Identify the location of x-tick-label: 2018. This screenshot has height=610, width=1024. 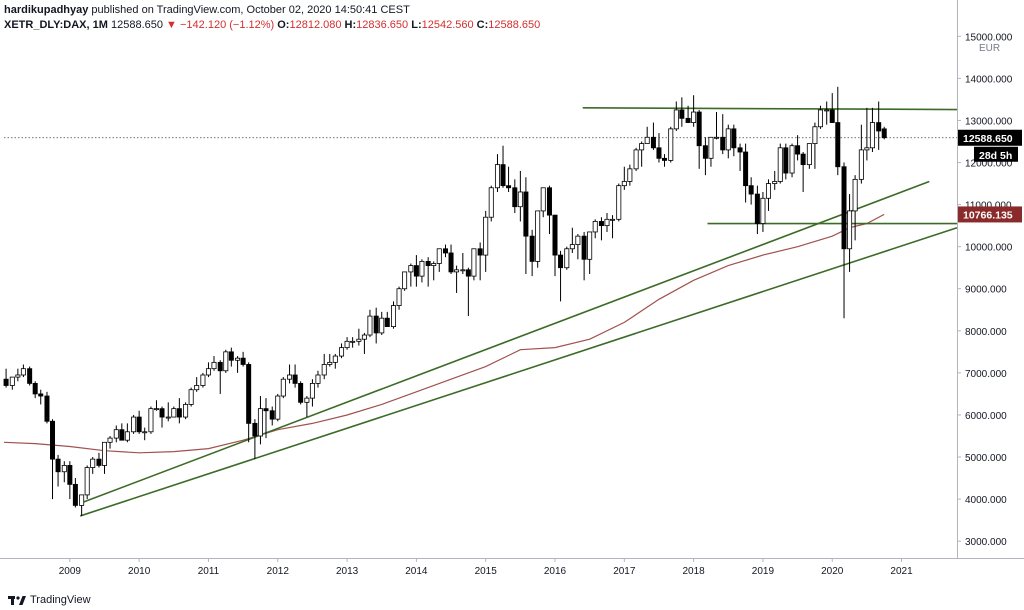
(694, 571).